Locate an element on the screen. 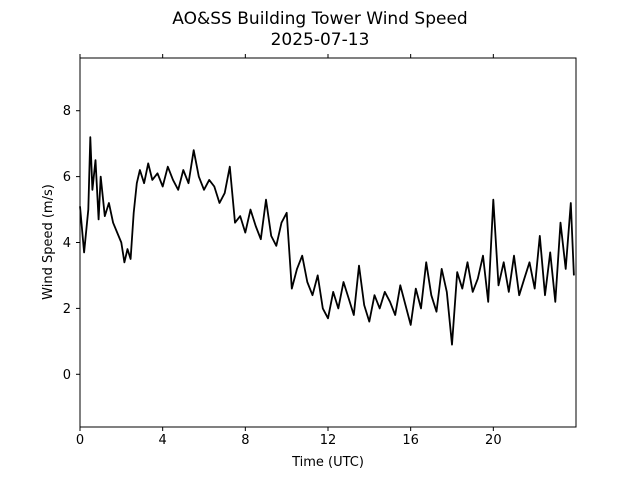 The width and height of the screenshot is (640, 484). x-tick-label: 16 is located at coordinates (410, 440).